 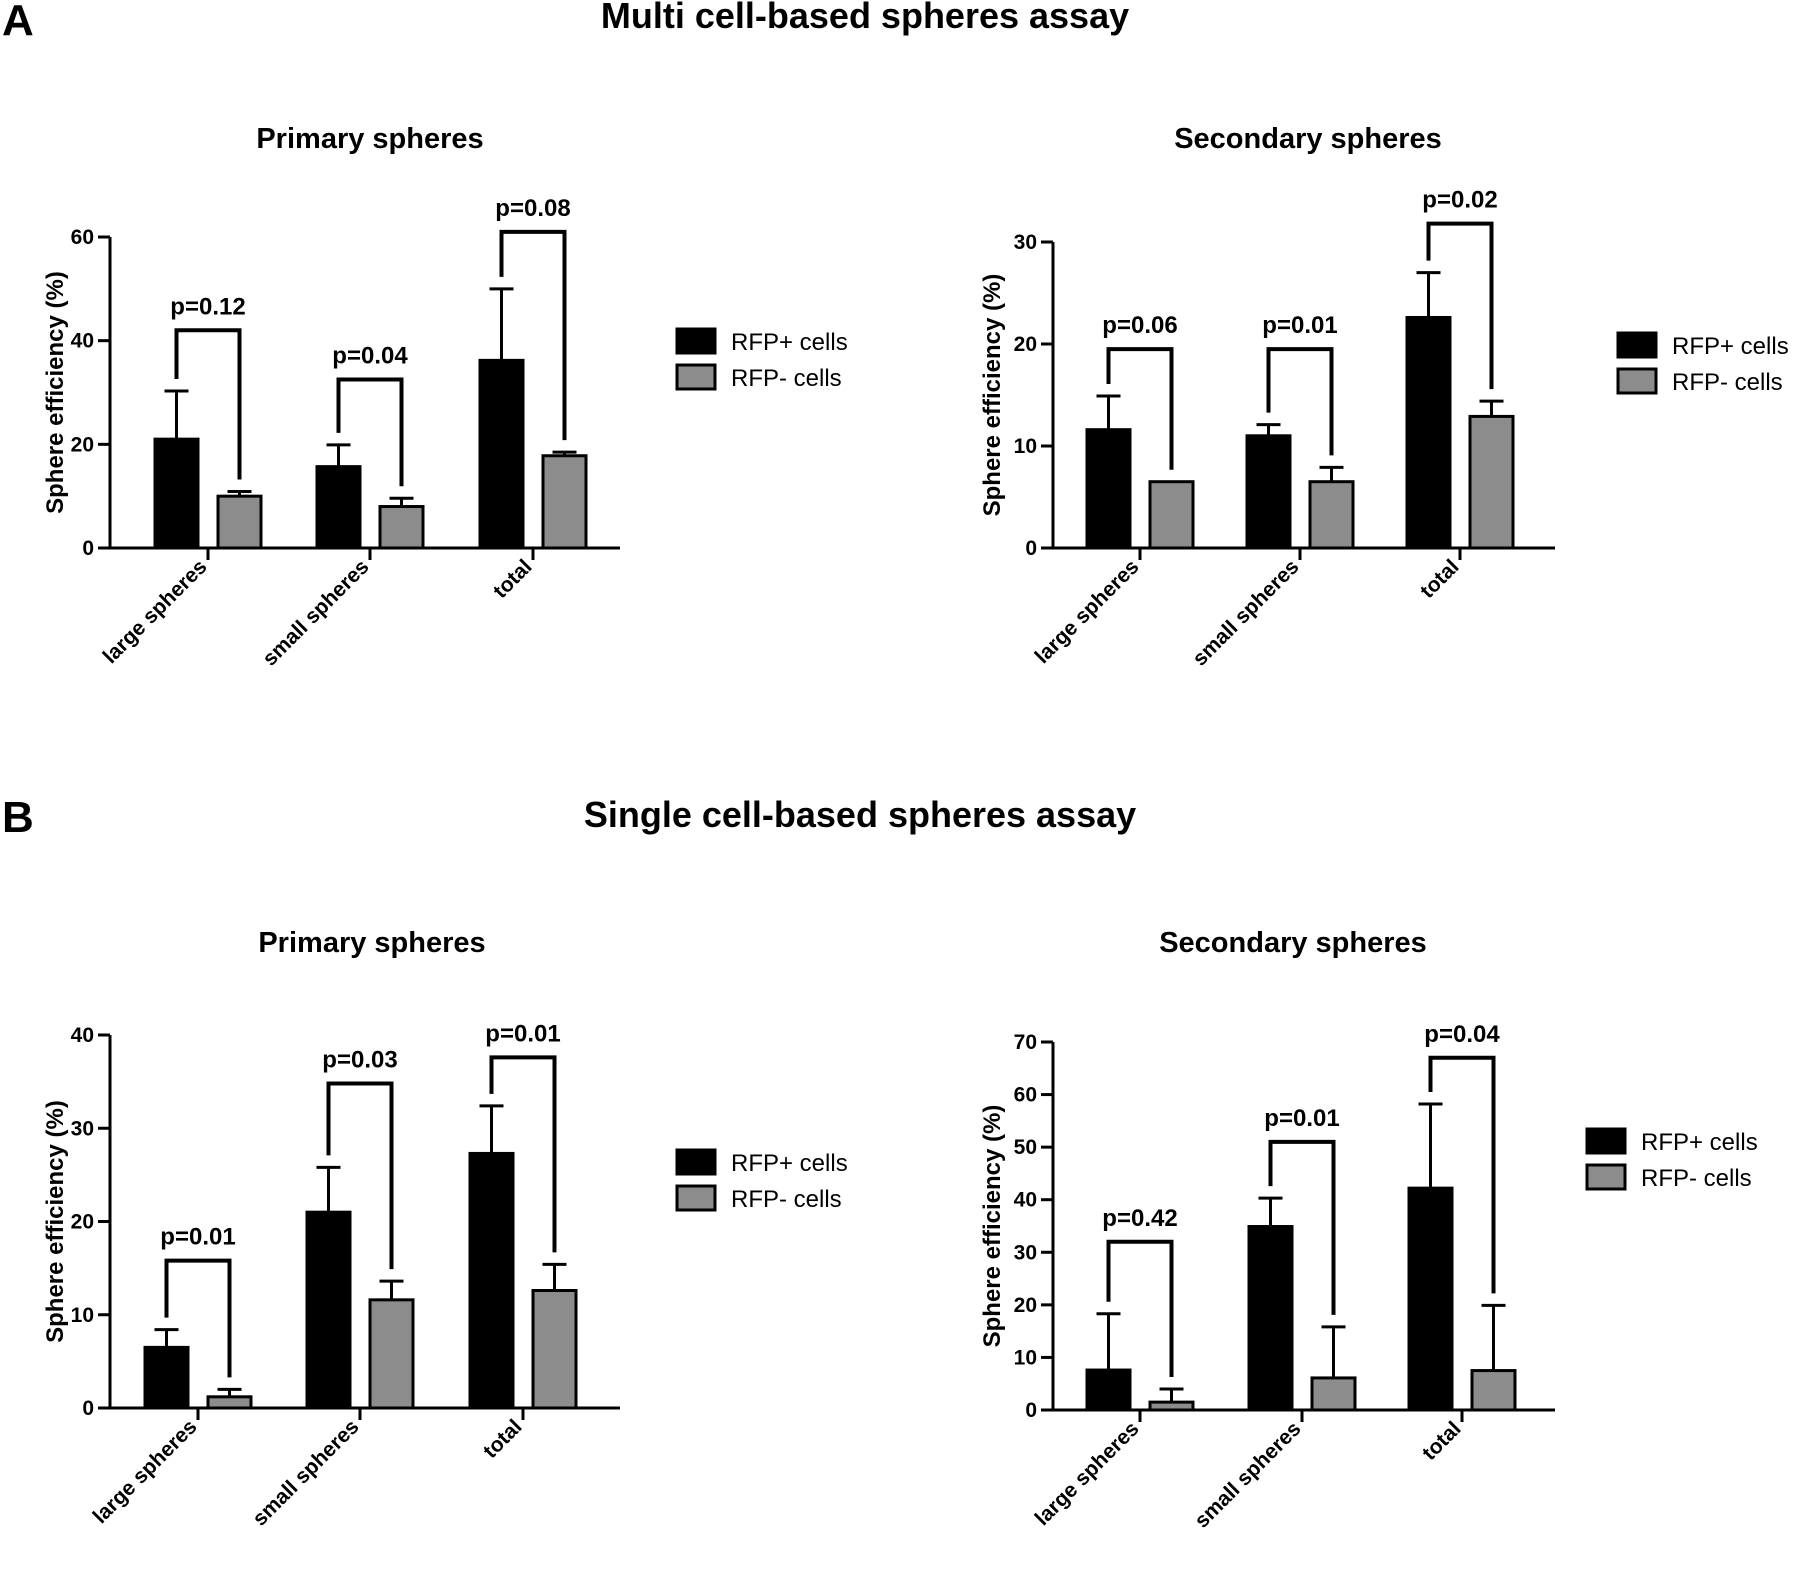 What do you see at coordinates (865, 18) in the screenshot?
I see `section-title-a: Multi cell-based spheres assay` at bounding box center [865, 18].